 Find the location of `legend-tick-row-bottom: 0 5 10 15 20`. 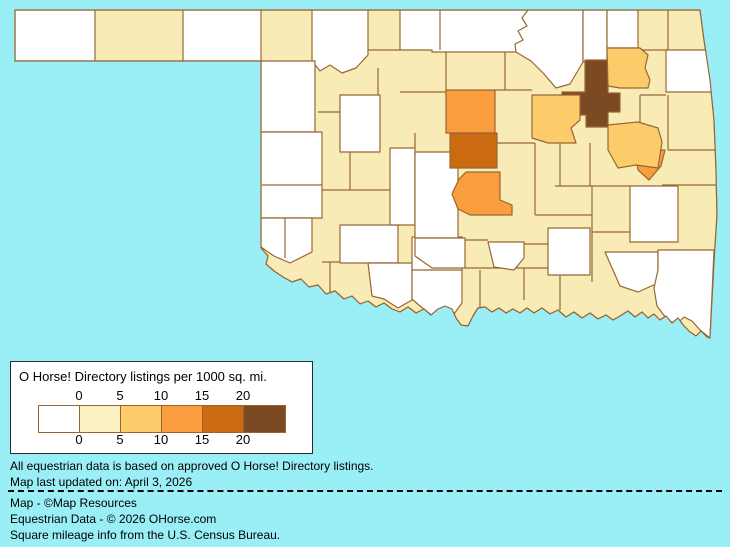

legend-tick-row-bottom: 0 5 10 15 20 is located at coordinates (161, 440).